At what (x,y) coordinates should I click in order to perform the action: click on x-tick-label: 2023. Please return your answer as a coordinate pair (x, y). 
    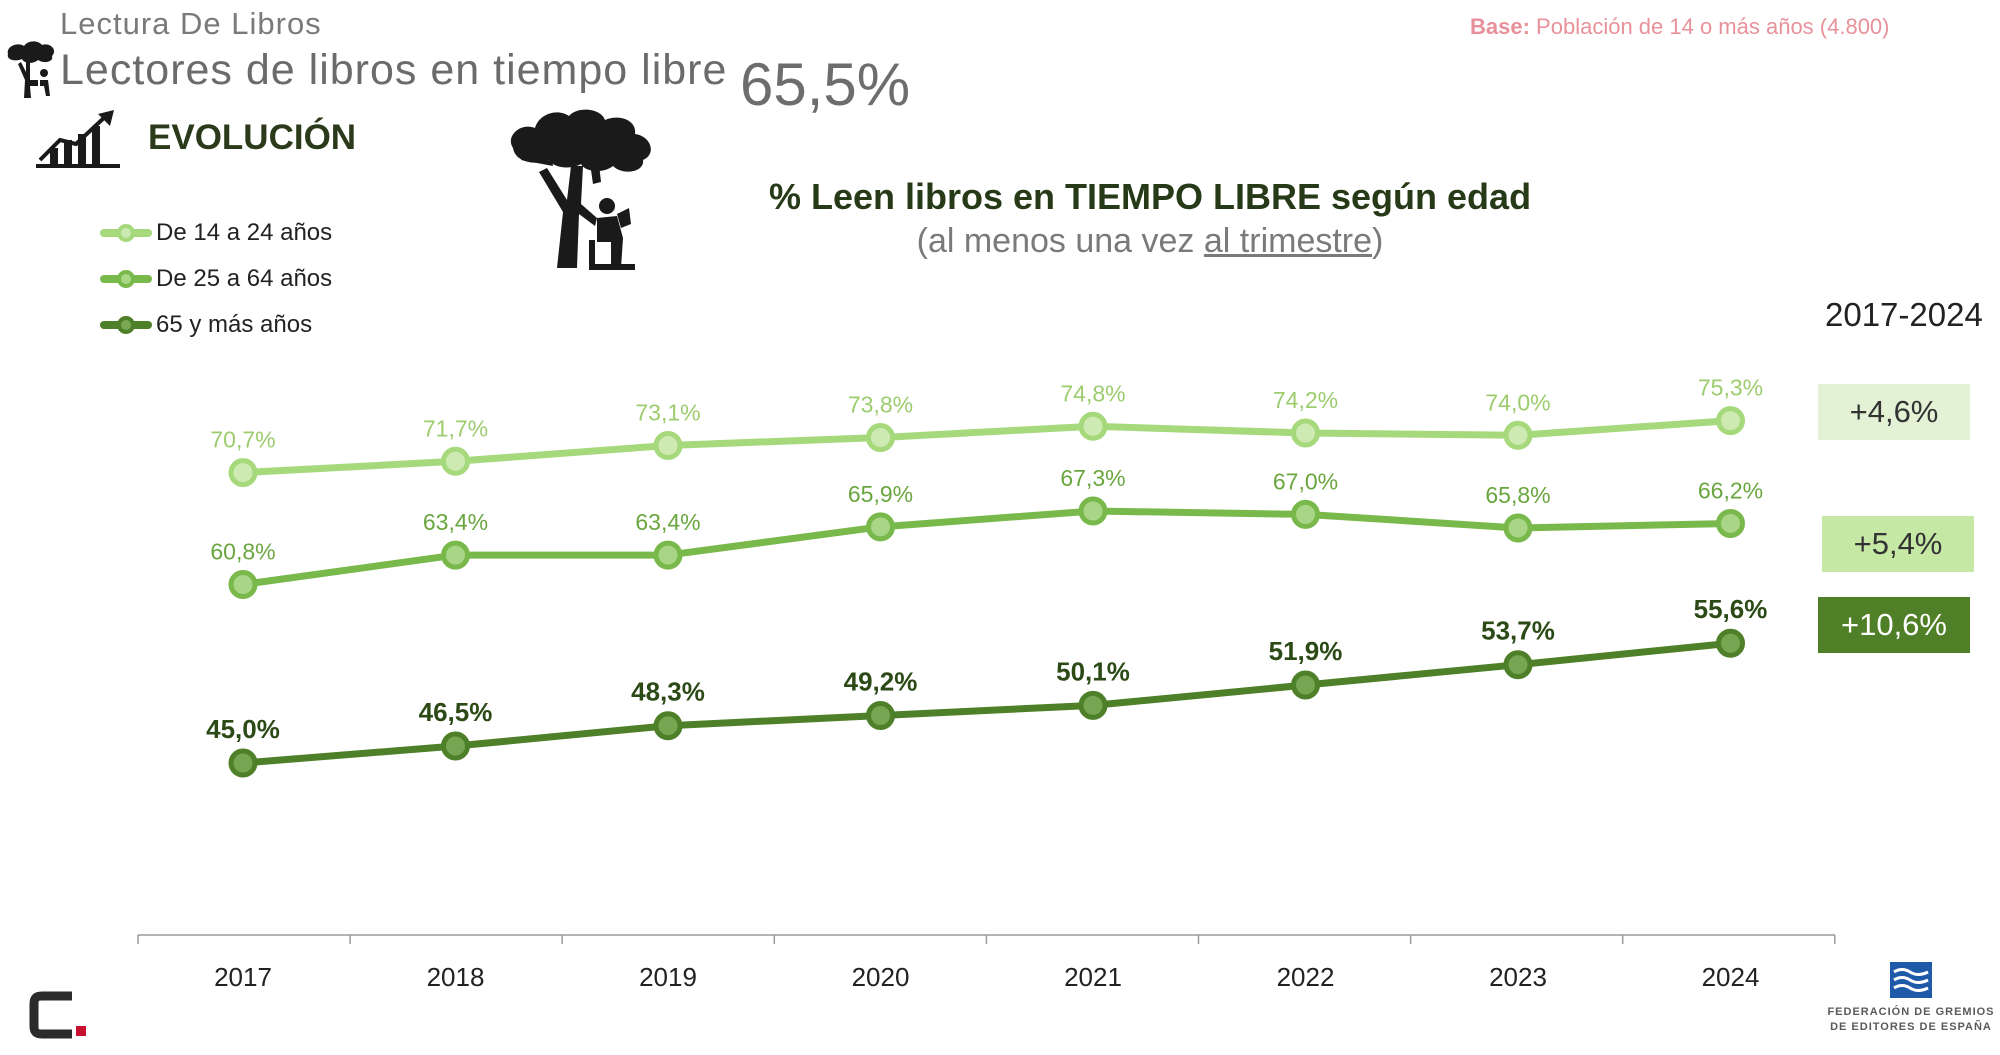
    Looking at the image, I should click on (1518, 977).